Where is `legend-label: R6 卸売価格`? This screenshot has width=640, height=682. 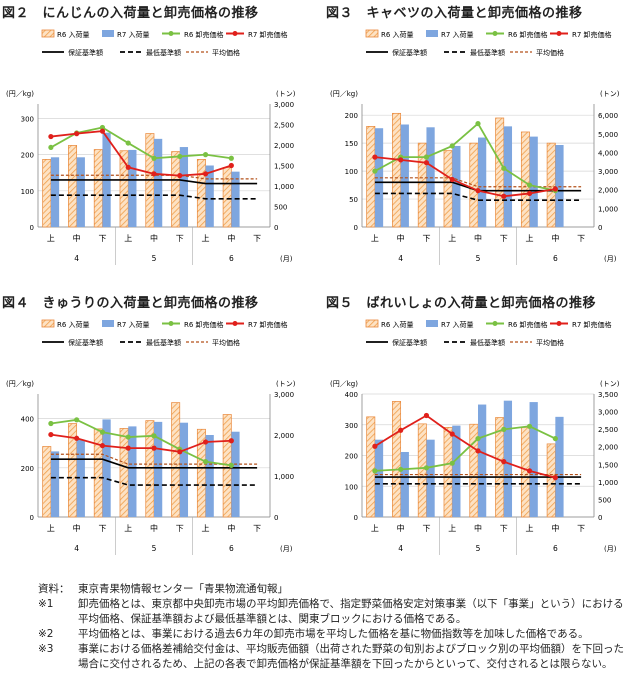 legend-label: R6 卸売価格 is located at coordinates (204, 324).